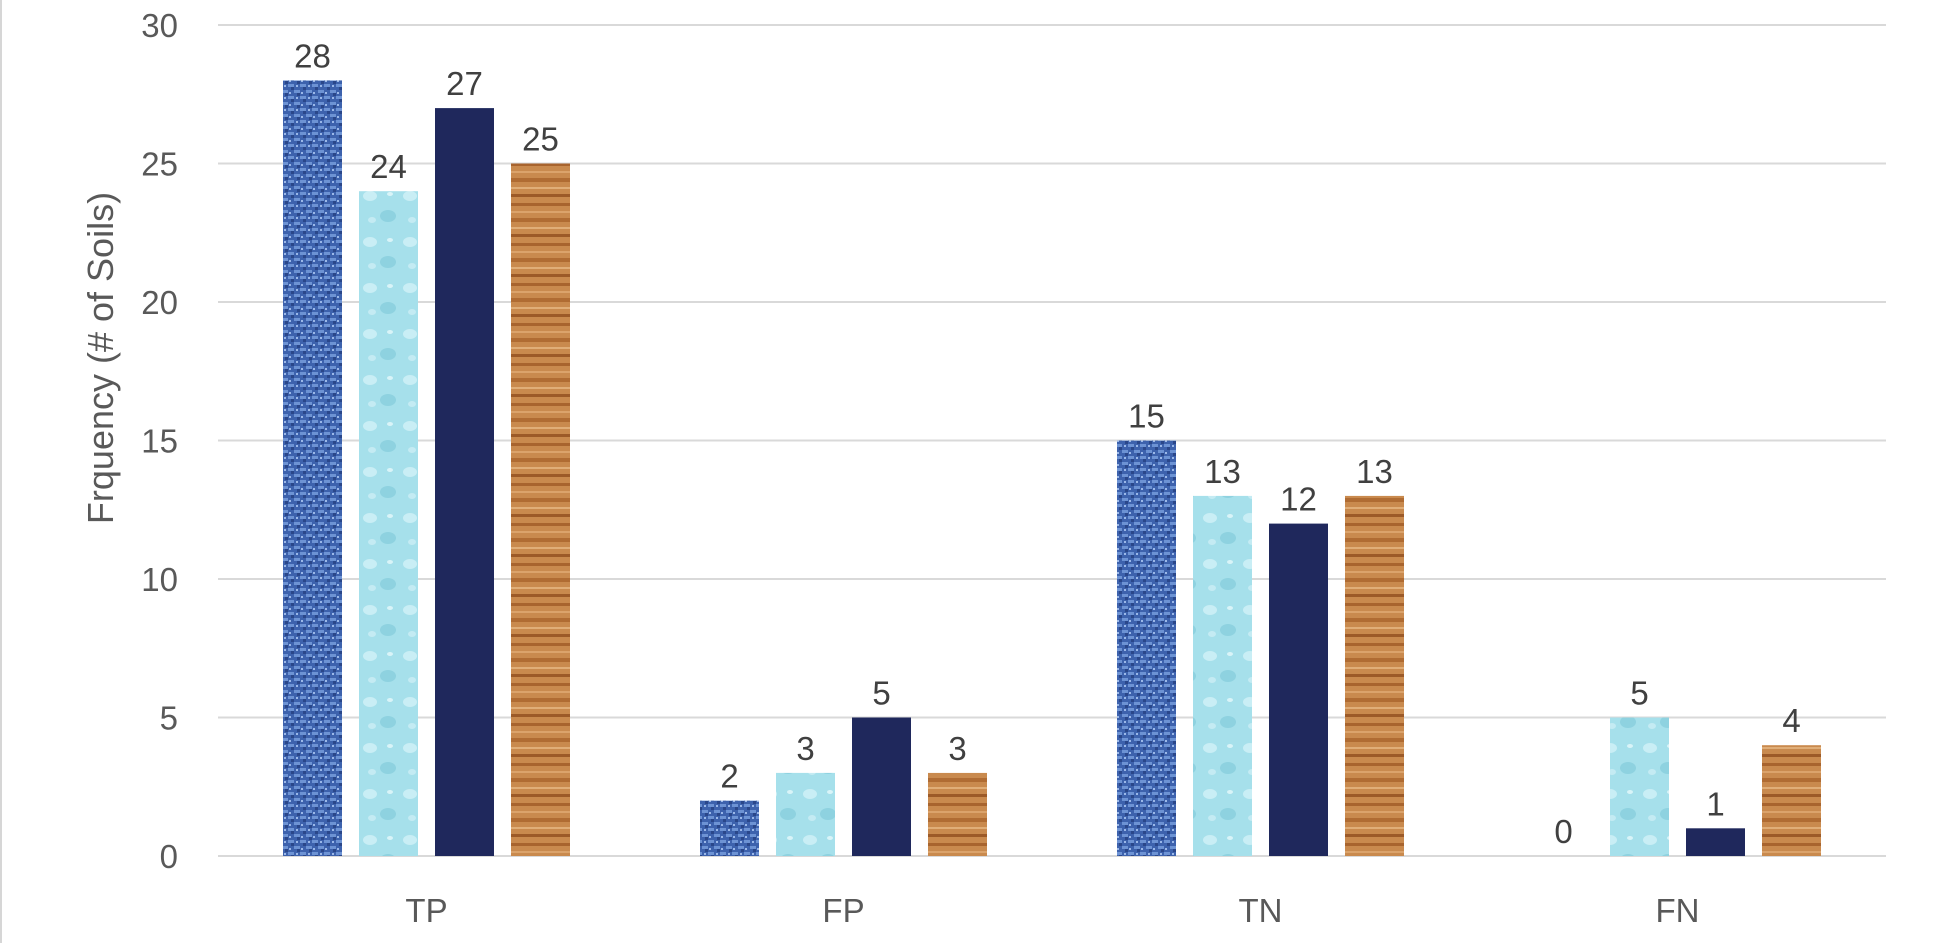  I want to click on x-tick-label-tp: TP, so click(426, 910).